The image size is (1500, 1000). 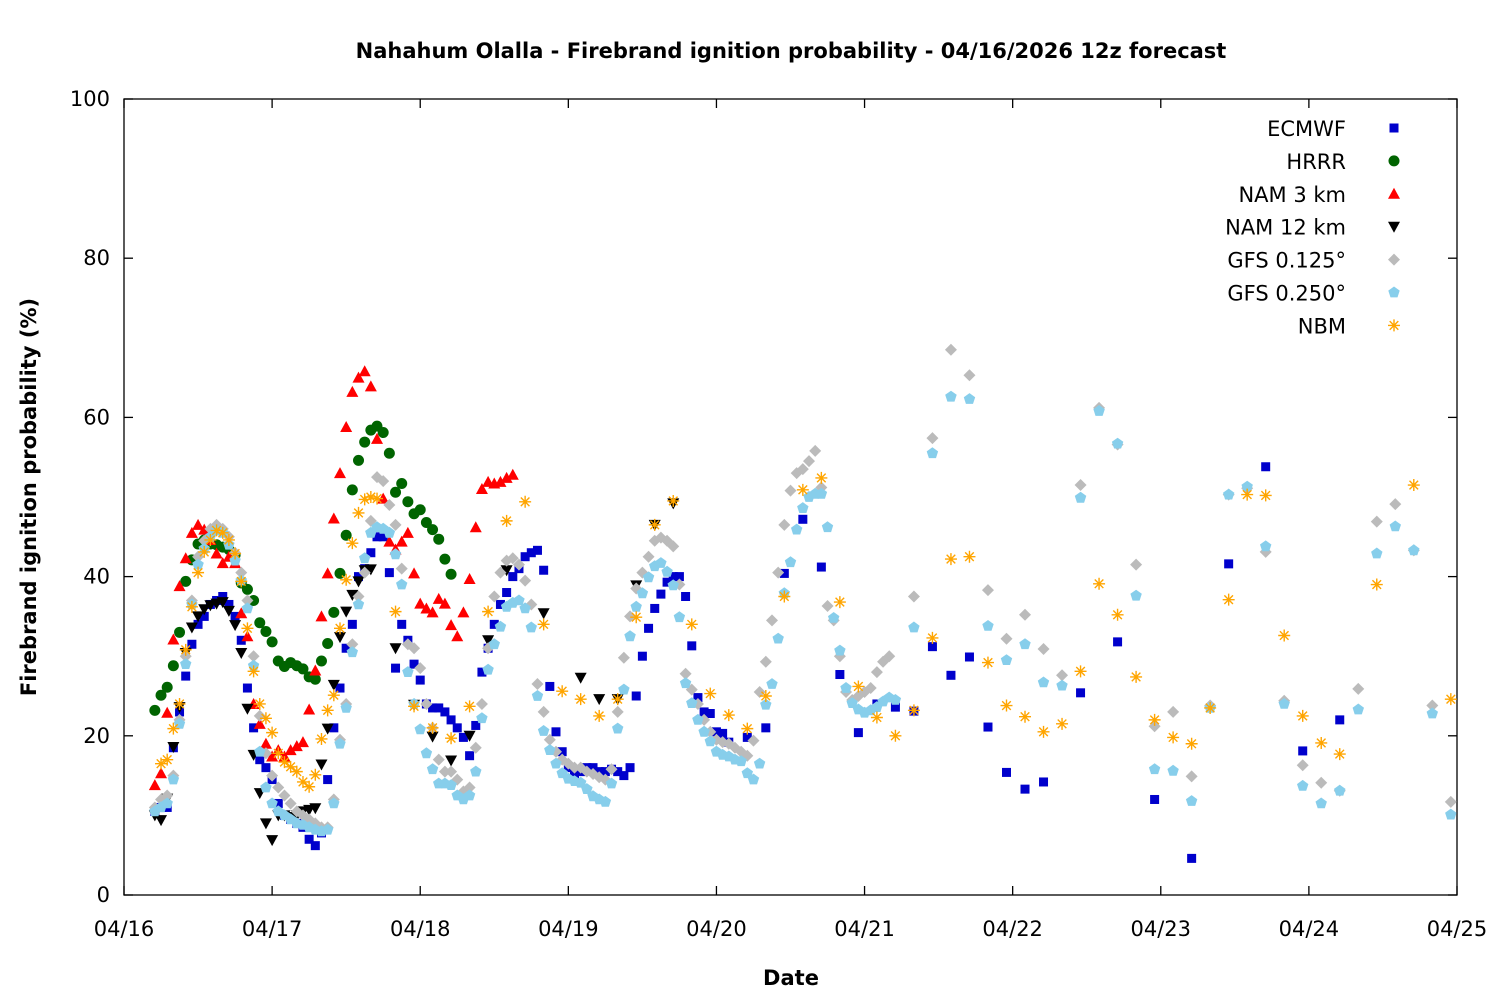 What do you see at coordinates (29, 497) in the screenshot?
I see `y-axis-label: Firebrand ignition probability (%)` at bounding box center [29, 497].